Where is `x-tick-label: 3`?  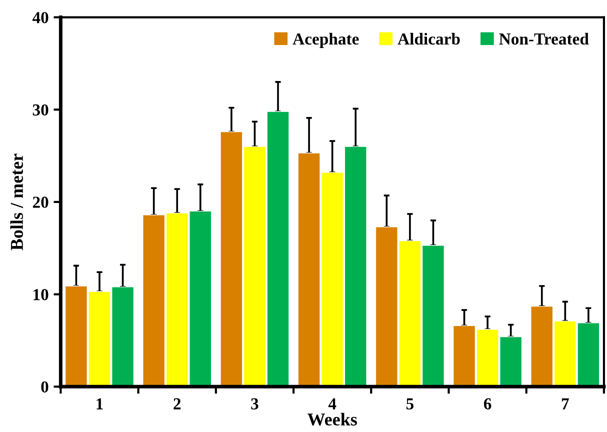 x-tick-label: 3 is located at coordinates (254, 404).